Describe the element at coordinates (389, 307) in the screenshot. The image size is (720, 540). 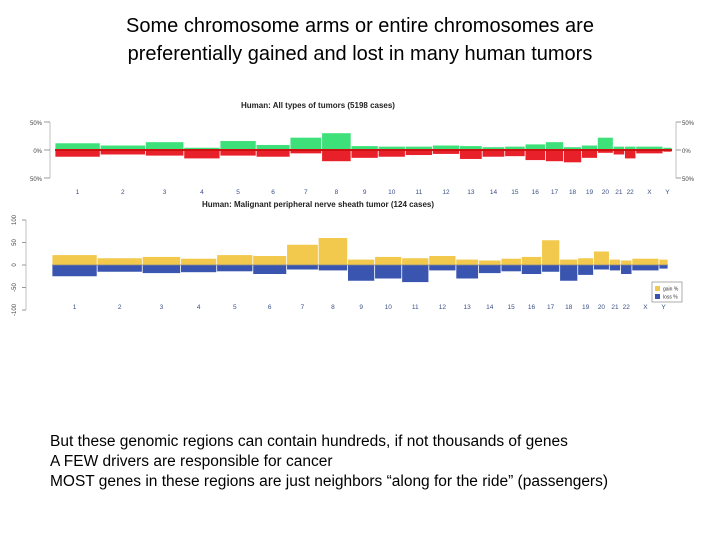
I see `panel-2-xtick: 10` at that location.